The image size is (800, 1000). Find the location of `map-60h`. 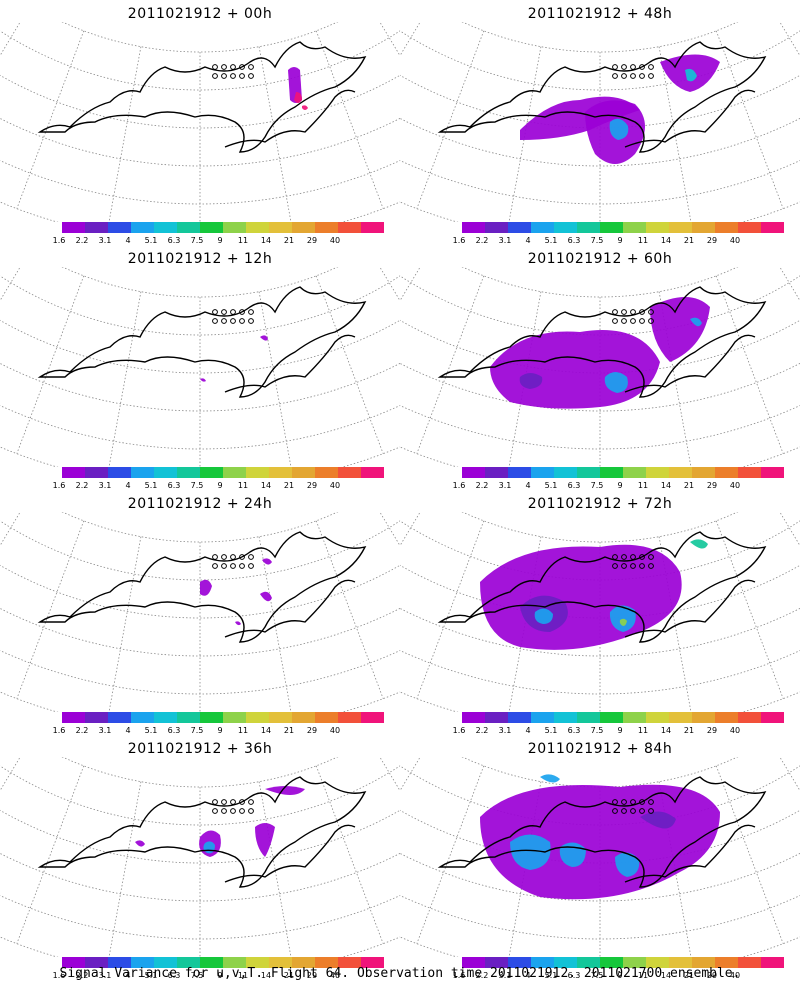

map-60h is located at coordinates (600, 367).